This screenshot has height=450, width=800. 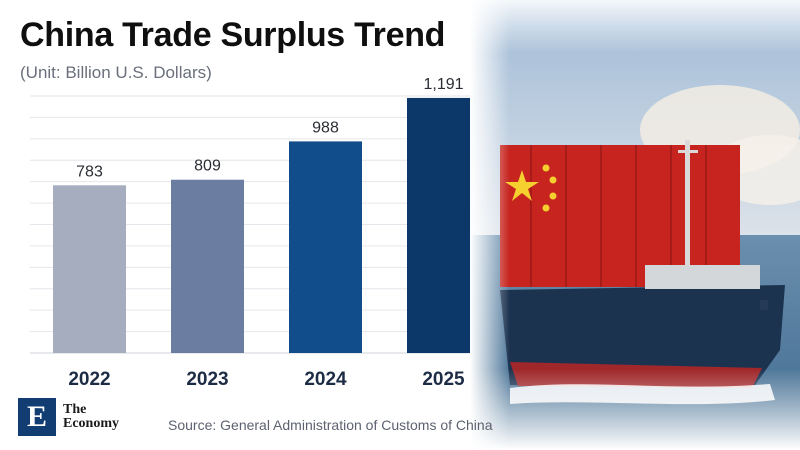 What do you see at coordinates (89, 269) in the screenshot?
I see `bar-2022` at bounding box center [89, 269].